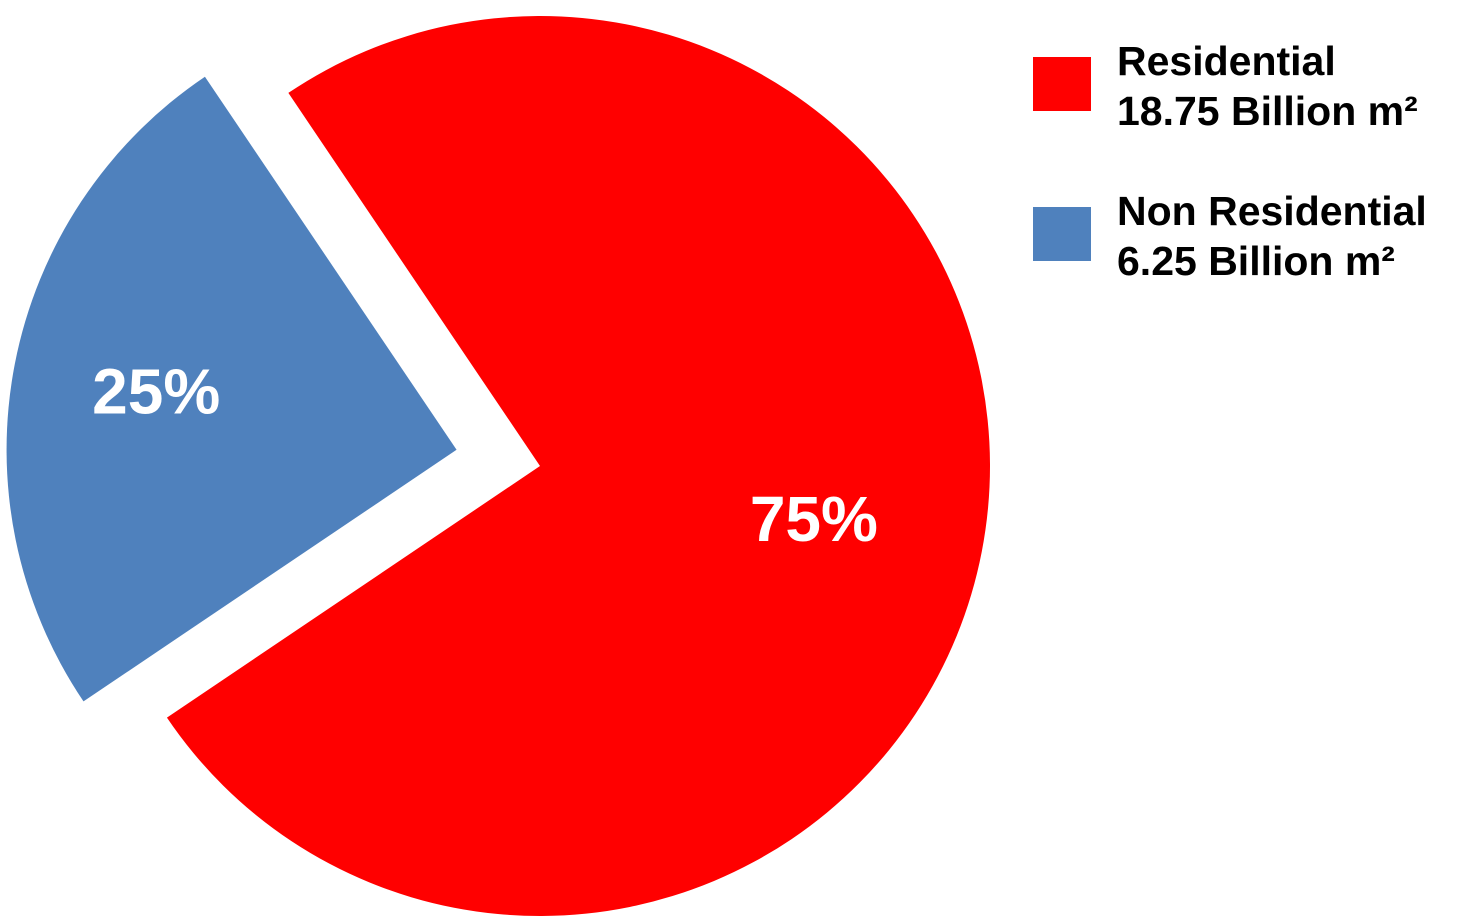 This screenshot has height=920, width=1473. What do you see at coordinates (1267, 111) in the screenshot?
I see `legend-detail-residential: 18.75 Billion m²` at bounding box center [1267, 111].